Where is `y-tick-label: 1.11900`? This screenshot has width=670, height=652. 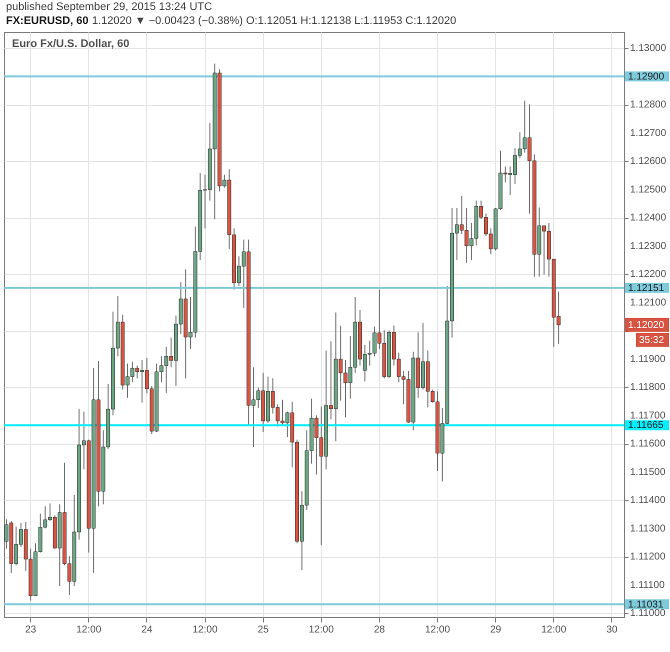
y-tick-label: 1.11900 is located at coordinates (648, 359).